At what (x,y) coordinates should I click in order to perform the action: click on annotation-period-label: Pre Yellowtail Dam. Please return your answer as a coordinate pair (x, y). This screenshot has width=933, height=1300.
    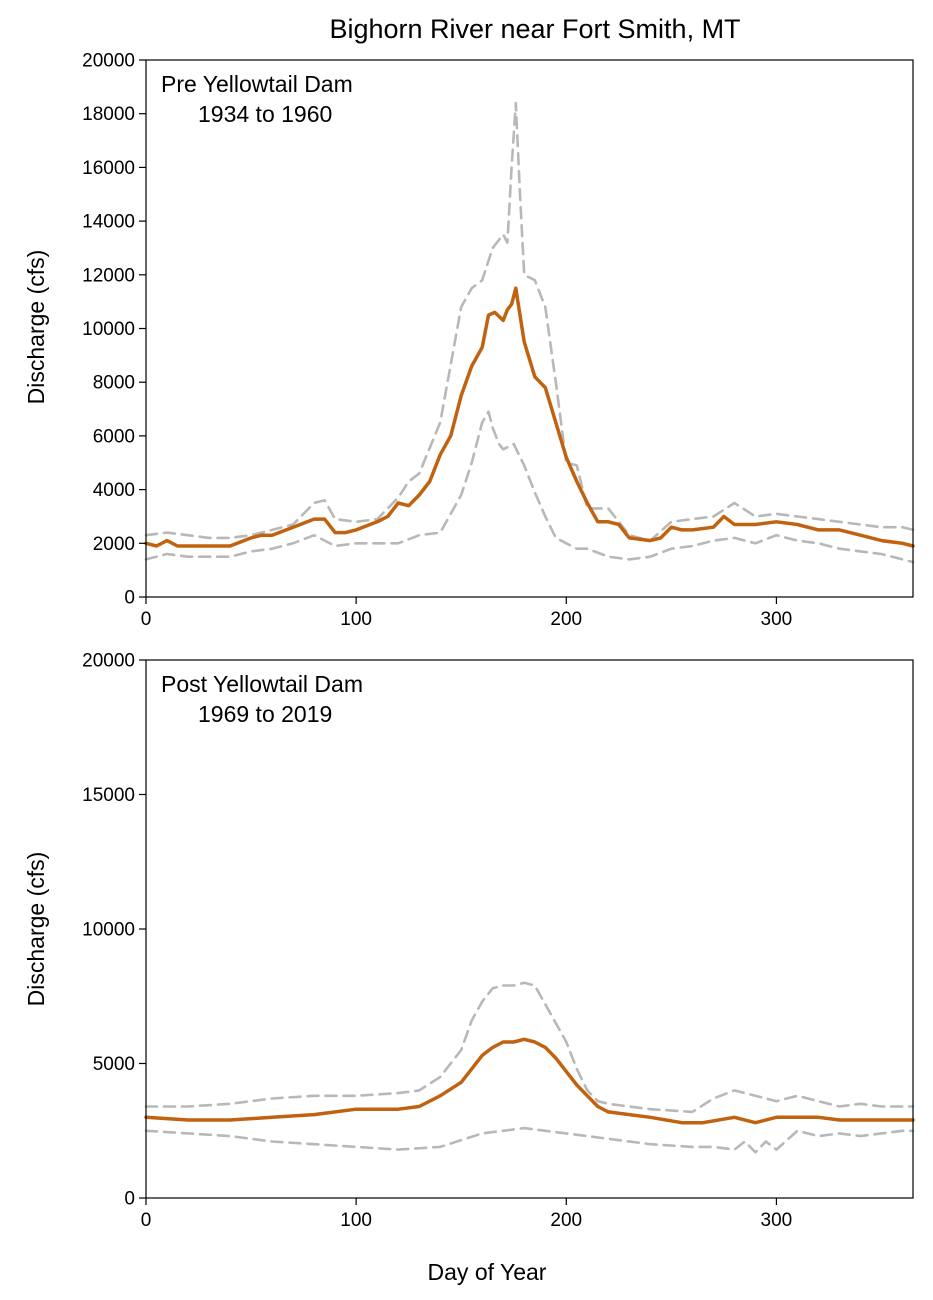
    Looking at the image, I should click on (257, 84).